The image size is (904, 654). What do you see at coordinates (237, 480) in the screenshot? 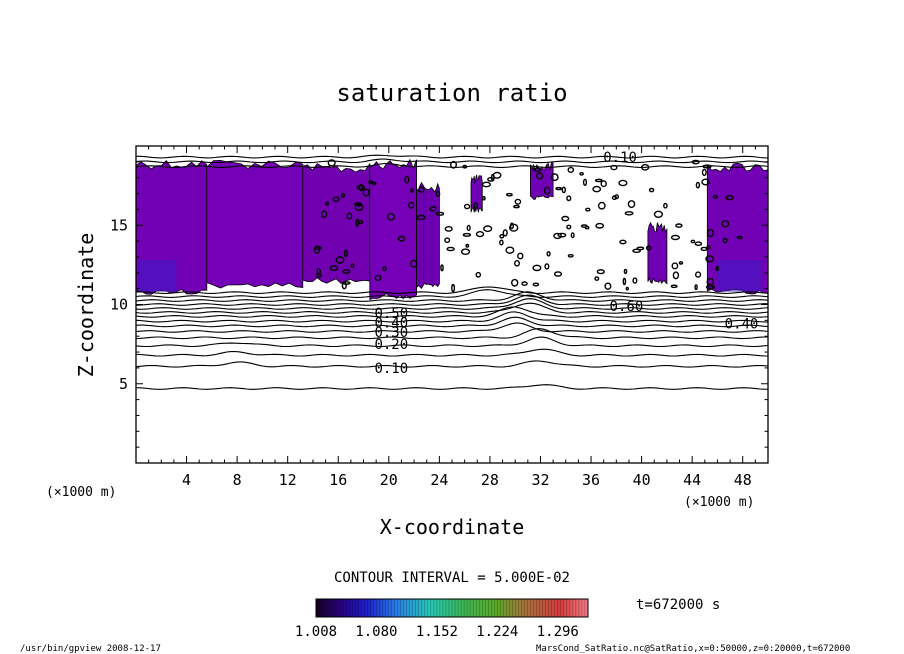
I see `x-tick-label: 8` at bounding box center [237, 480].